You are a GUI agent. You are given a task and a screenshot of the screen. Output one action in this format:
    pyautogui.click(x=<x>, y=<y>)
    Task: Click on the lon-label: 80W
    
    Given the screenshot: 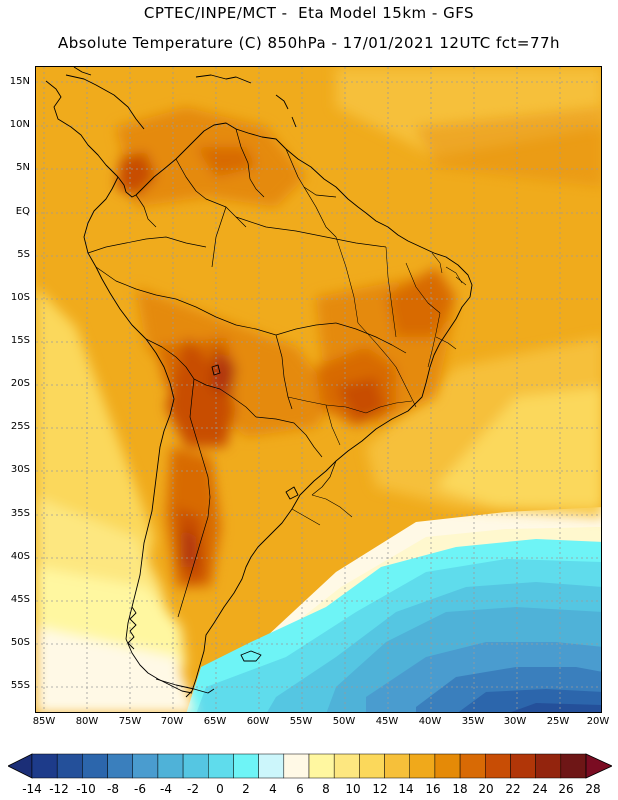 What is the action you would take?
    pyautogui.click(x=87, y=721)
    